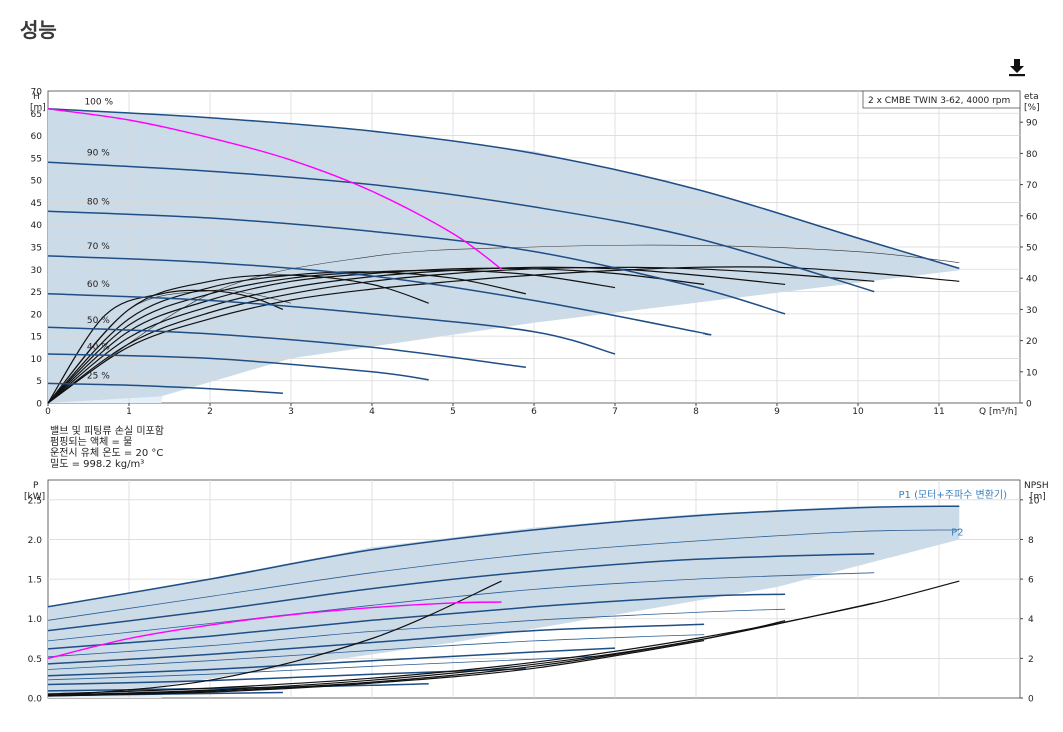  Describe the element at coordinates (35, 660) in the screenshot. I see `power-y-tick-label: 0.5` at that location.